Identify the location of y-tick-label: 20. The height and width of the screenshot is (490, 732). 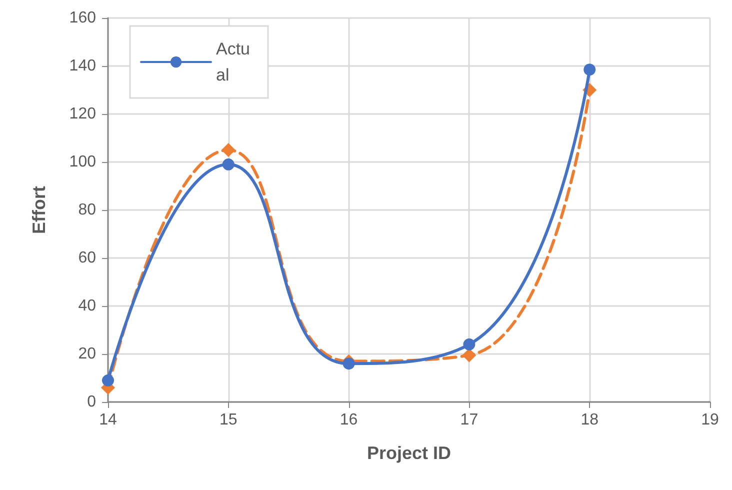
(87, 354).